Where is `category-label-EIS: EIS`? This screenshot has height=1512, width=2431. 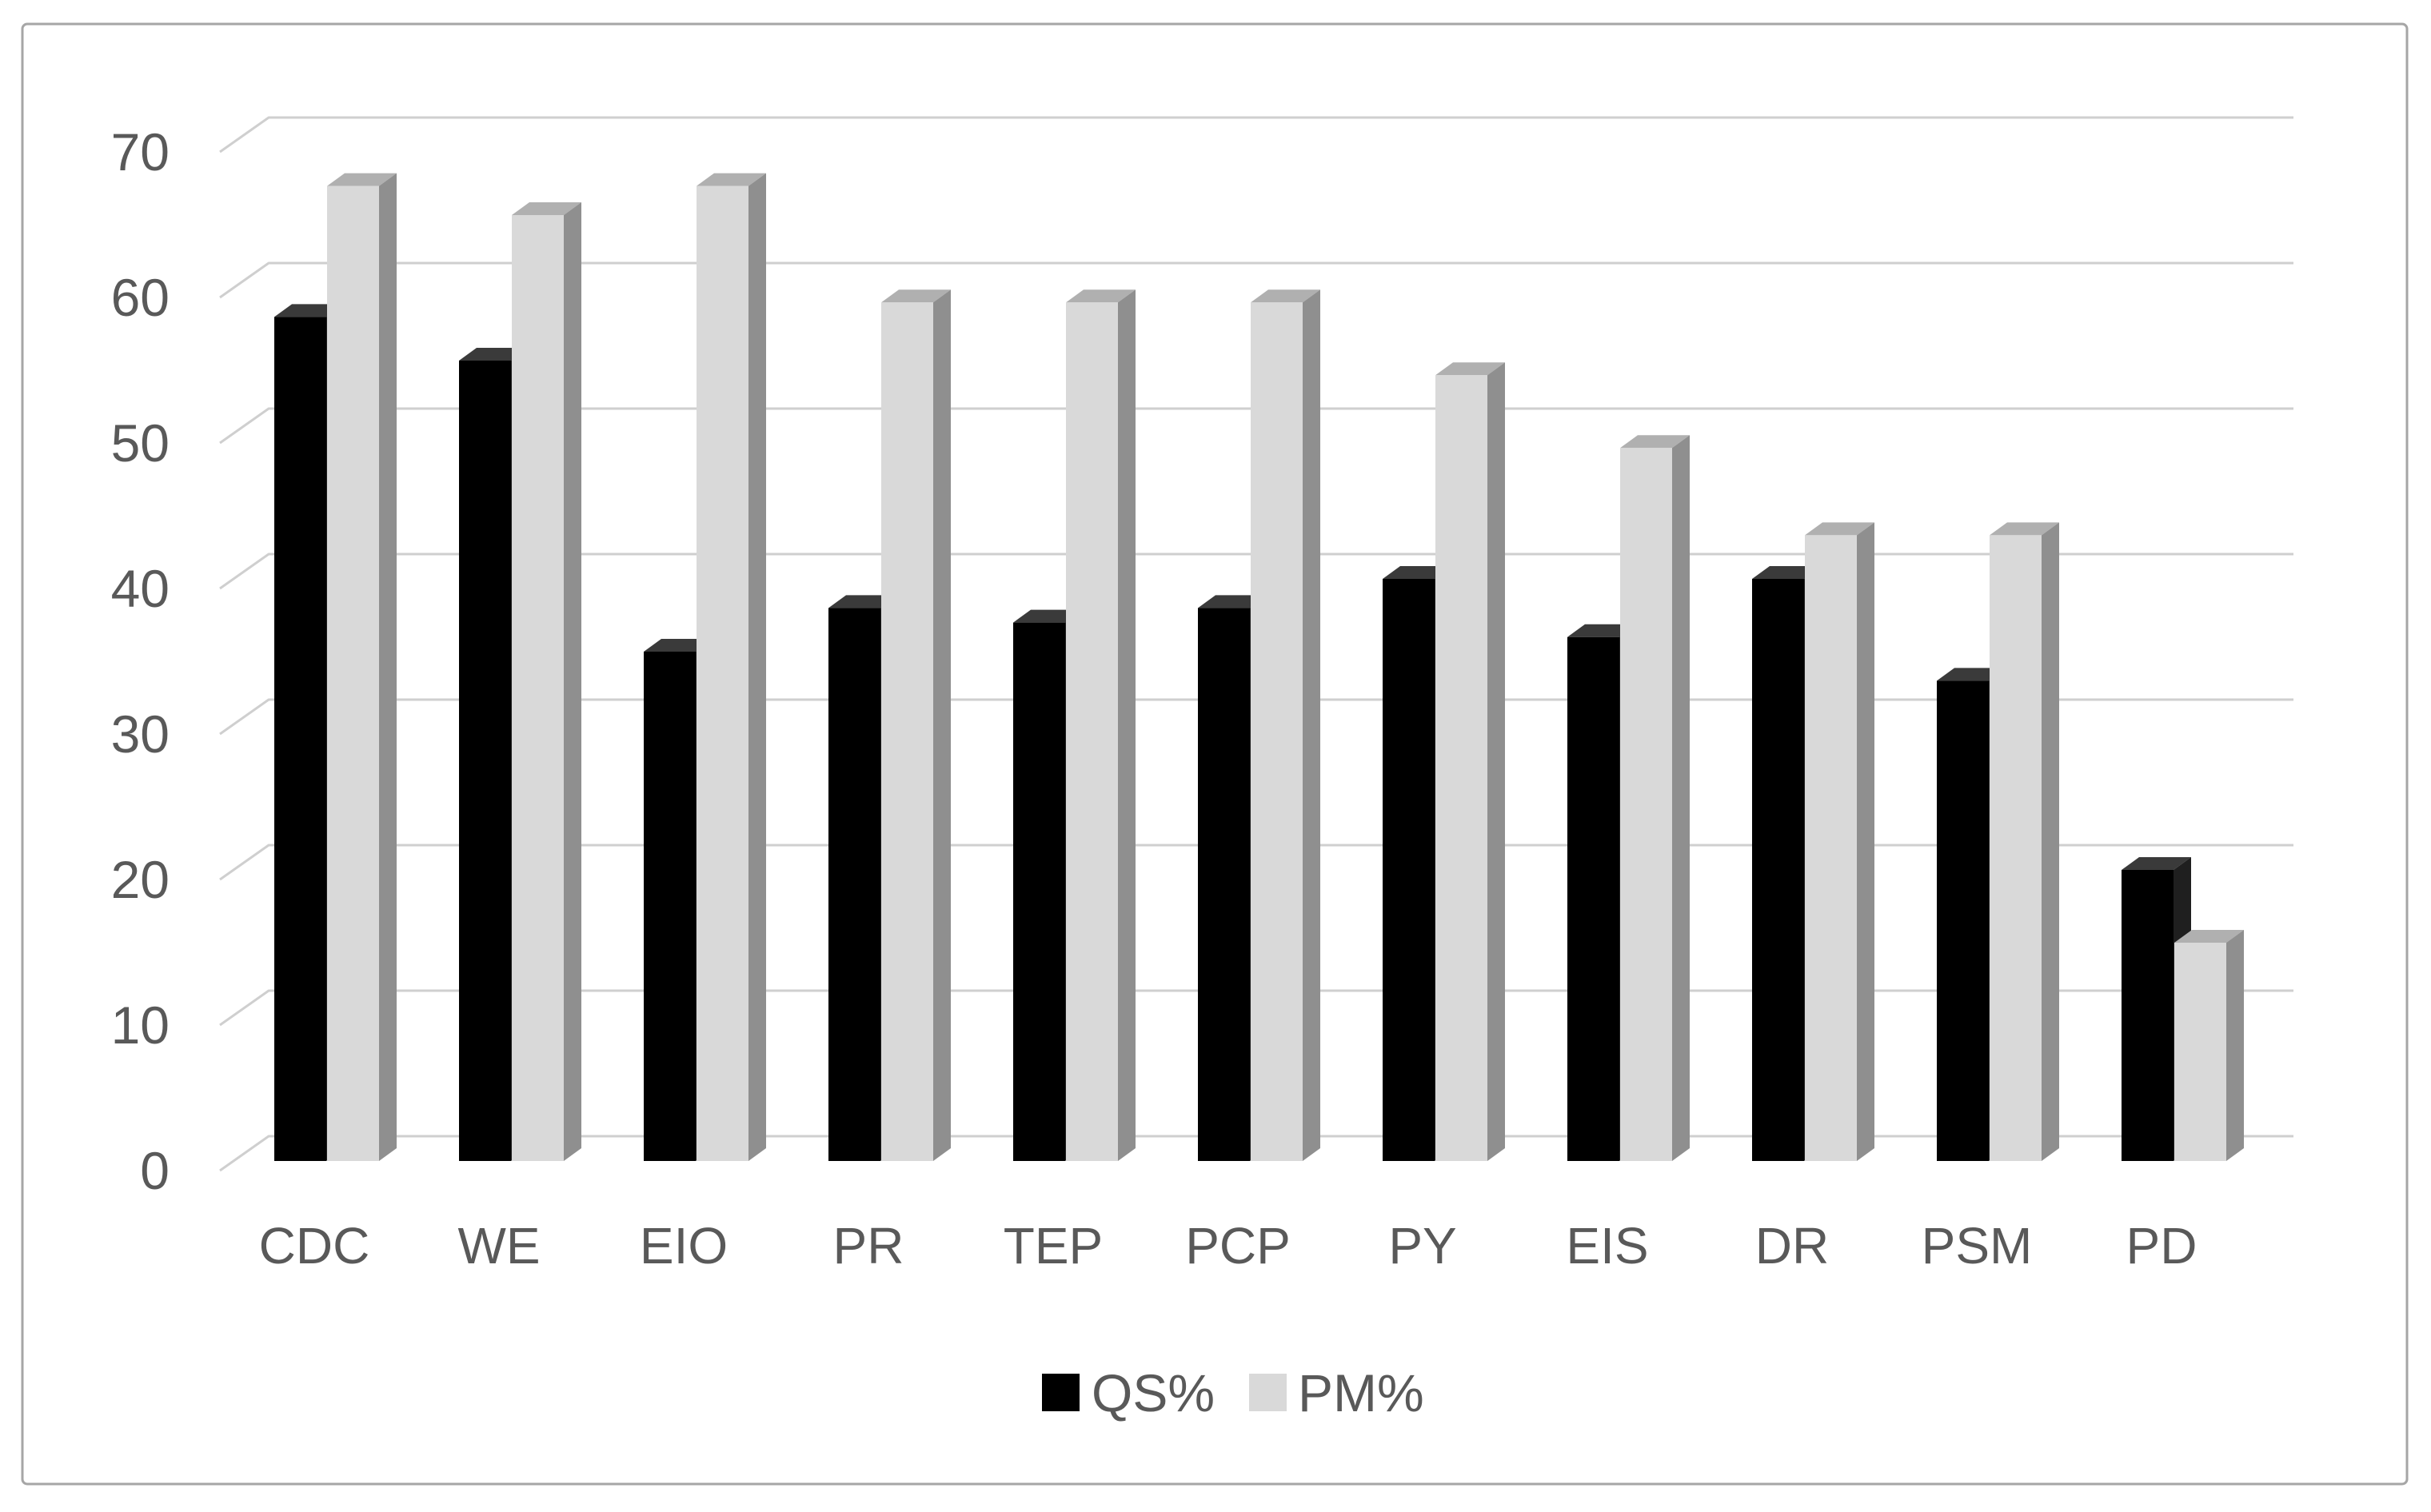 category-label-EIS: EIS is located at coordinates (1607, 1246).